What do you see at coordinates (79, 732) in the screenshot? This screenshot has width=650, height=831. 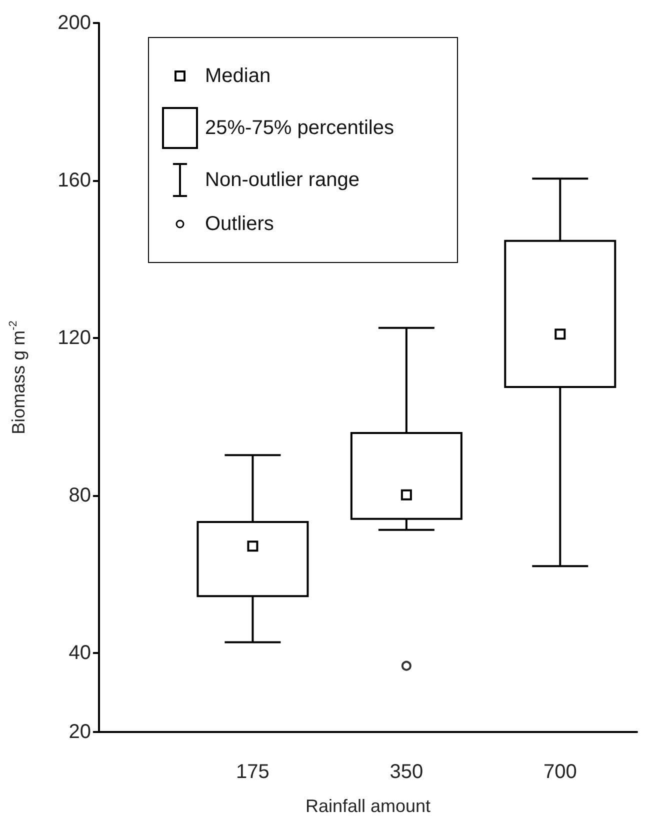 I see `y-tick-label: 20` at bounding box center [79, 732].